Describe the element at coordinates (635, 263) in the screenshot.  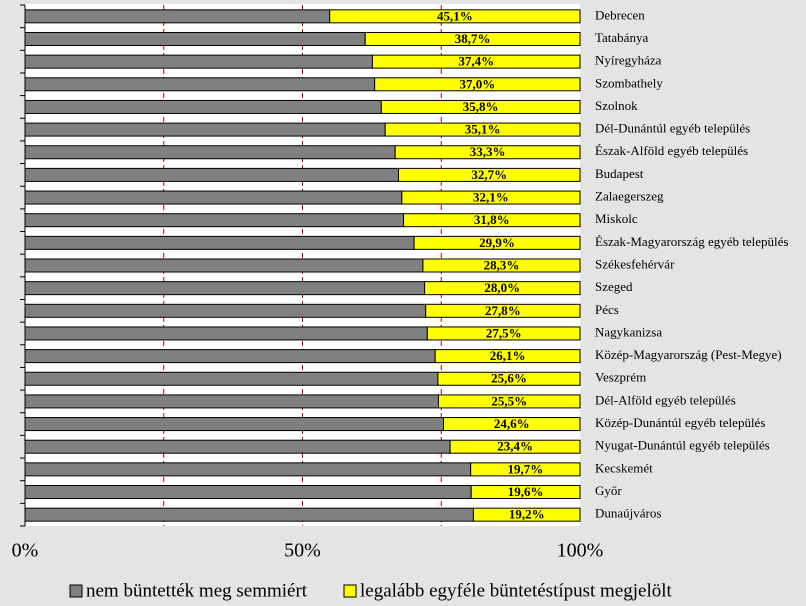
I see `category-label: Székesfehérvár` at that location.